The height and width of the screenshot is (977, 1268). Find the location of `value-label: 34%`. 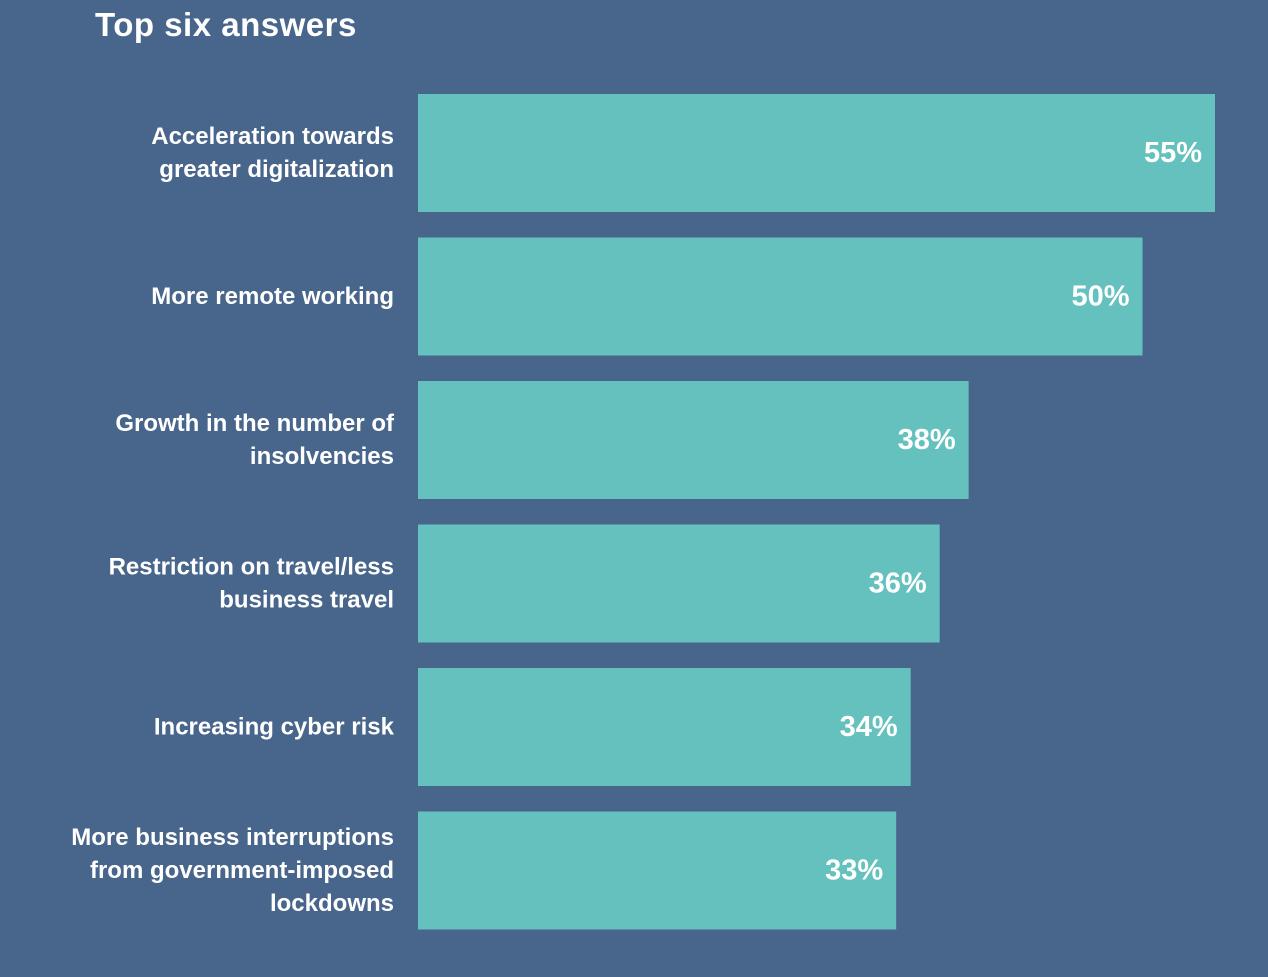

value-label: 34% is located at coordinates (869, 727).